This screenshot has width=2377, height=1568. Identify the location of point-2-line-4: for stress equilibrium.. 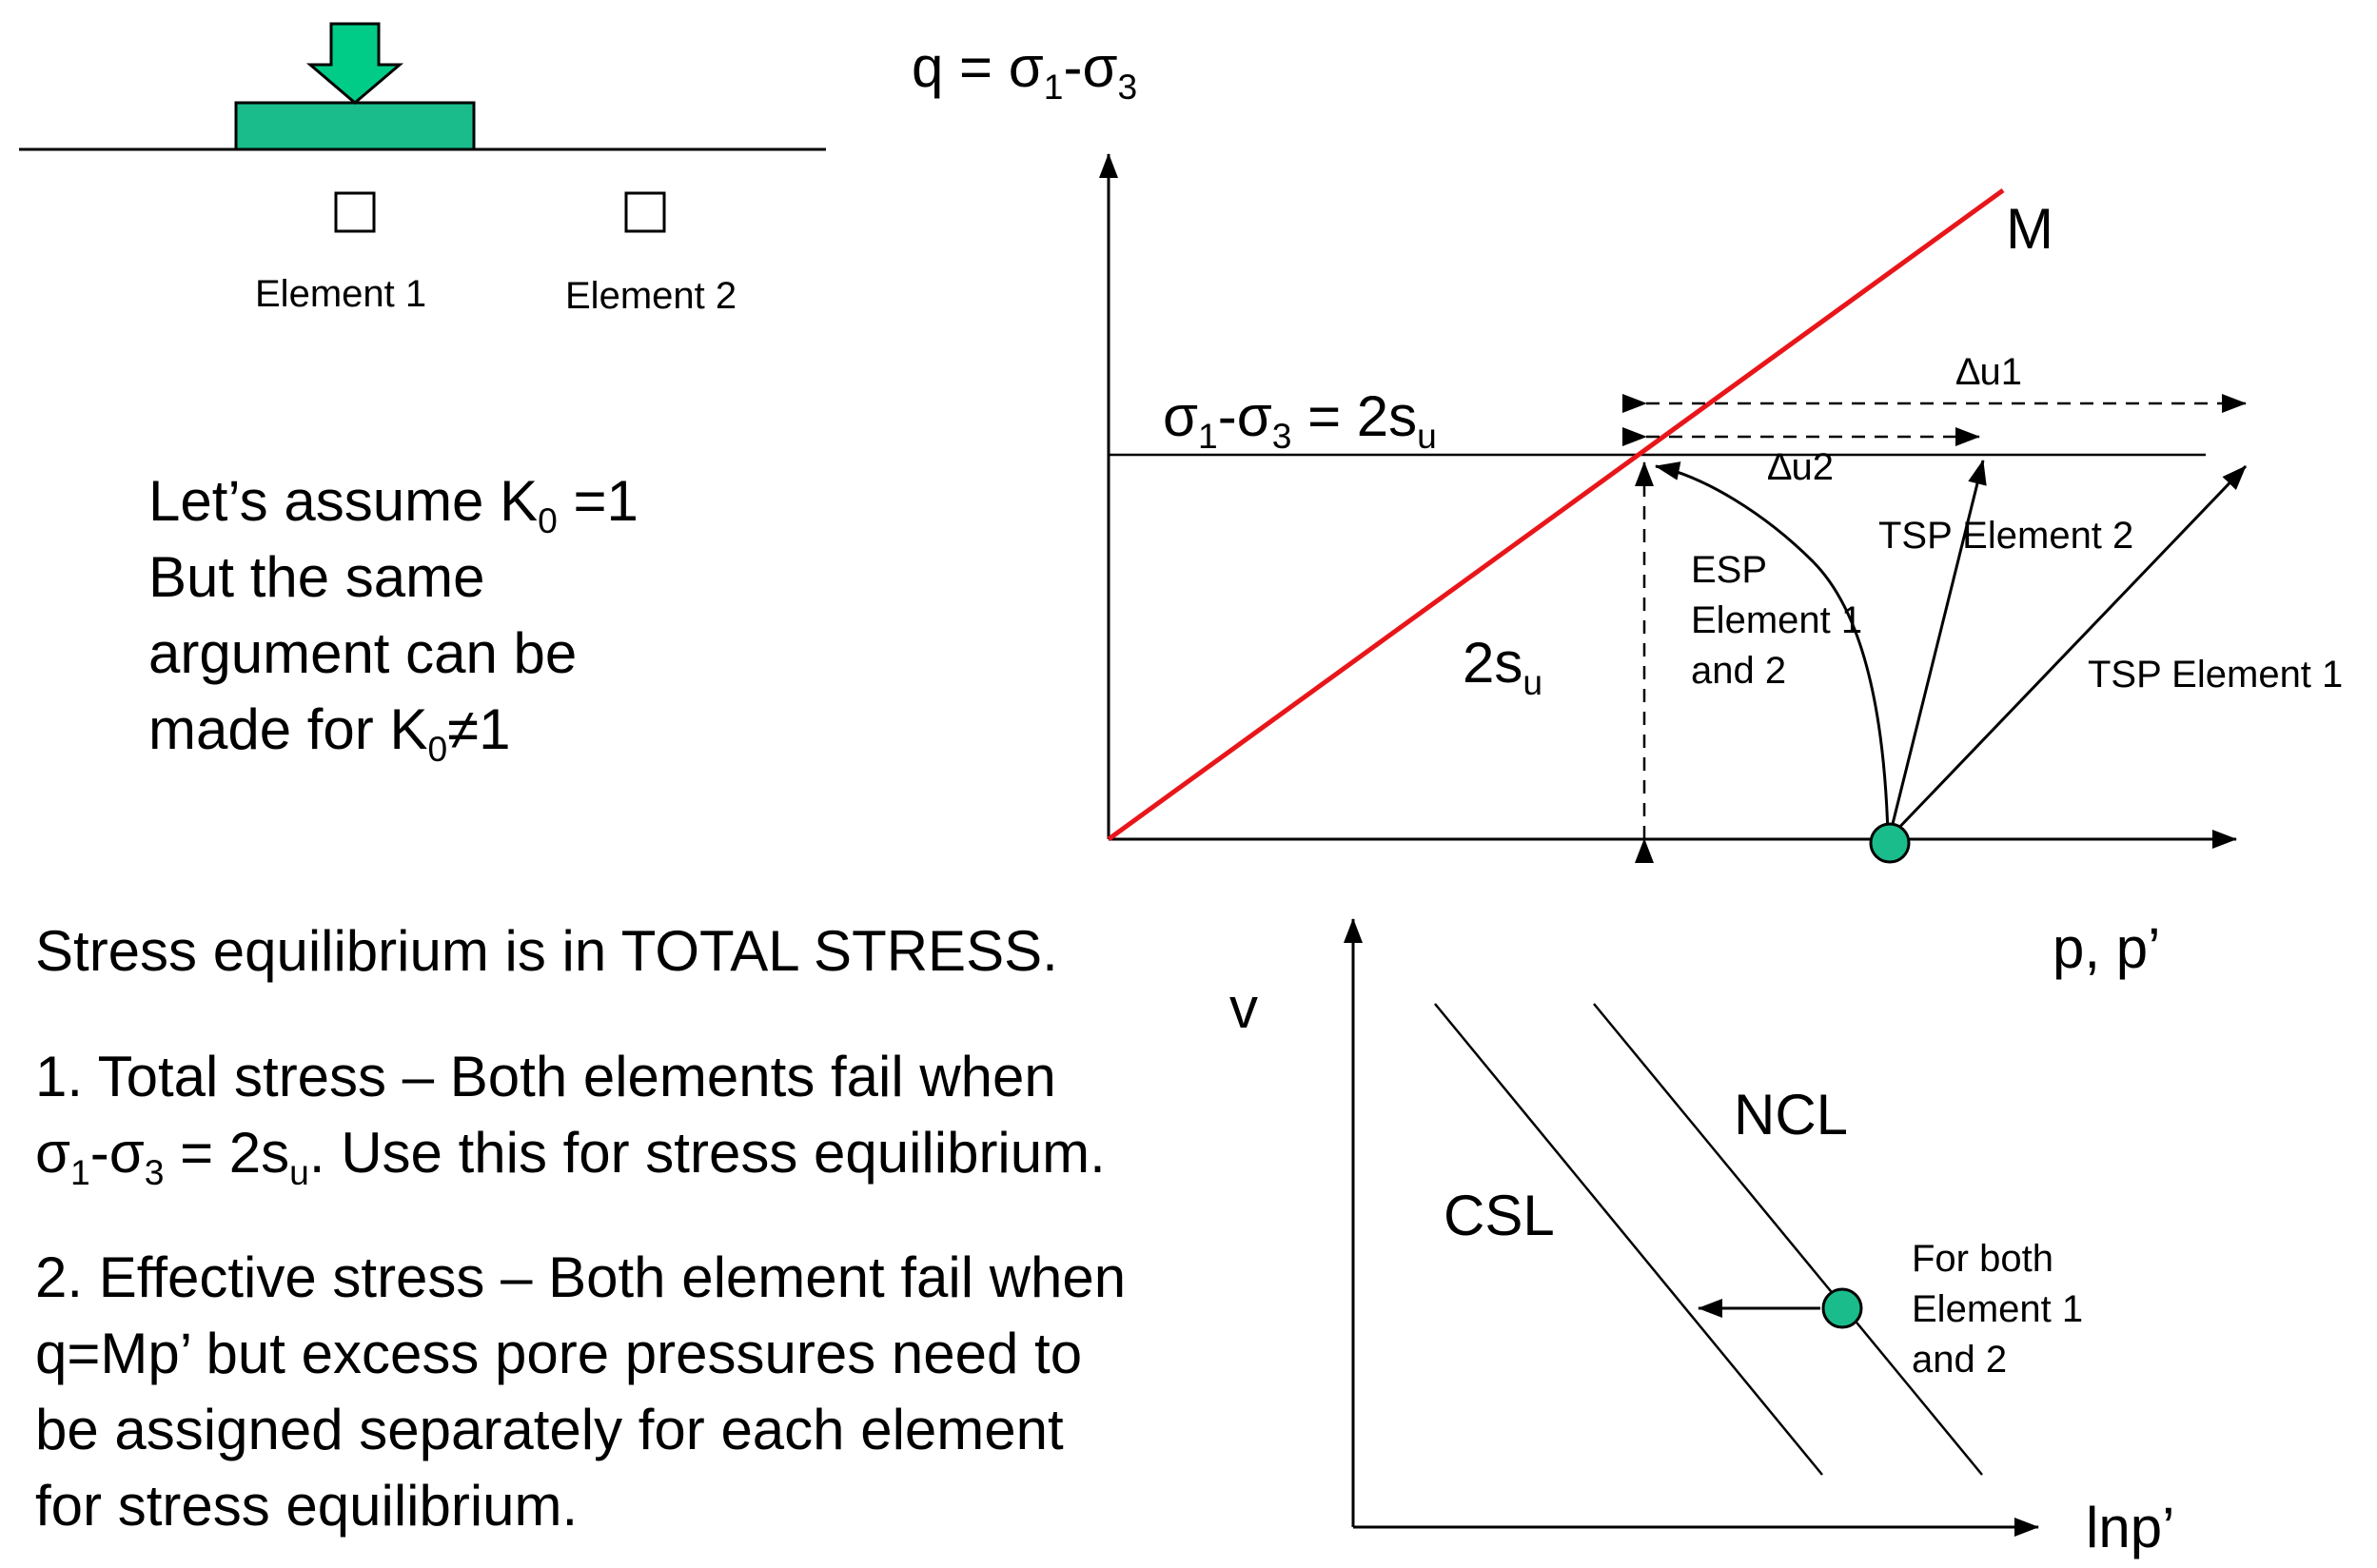
(307, 1506).